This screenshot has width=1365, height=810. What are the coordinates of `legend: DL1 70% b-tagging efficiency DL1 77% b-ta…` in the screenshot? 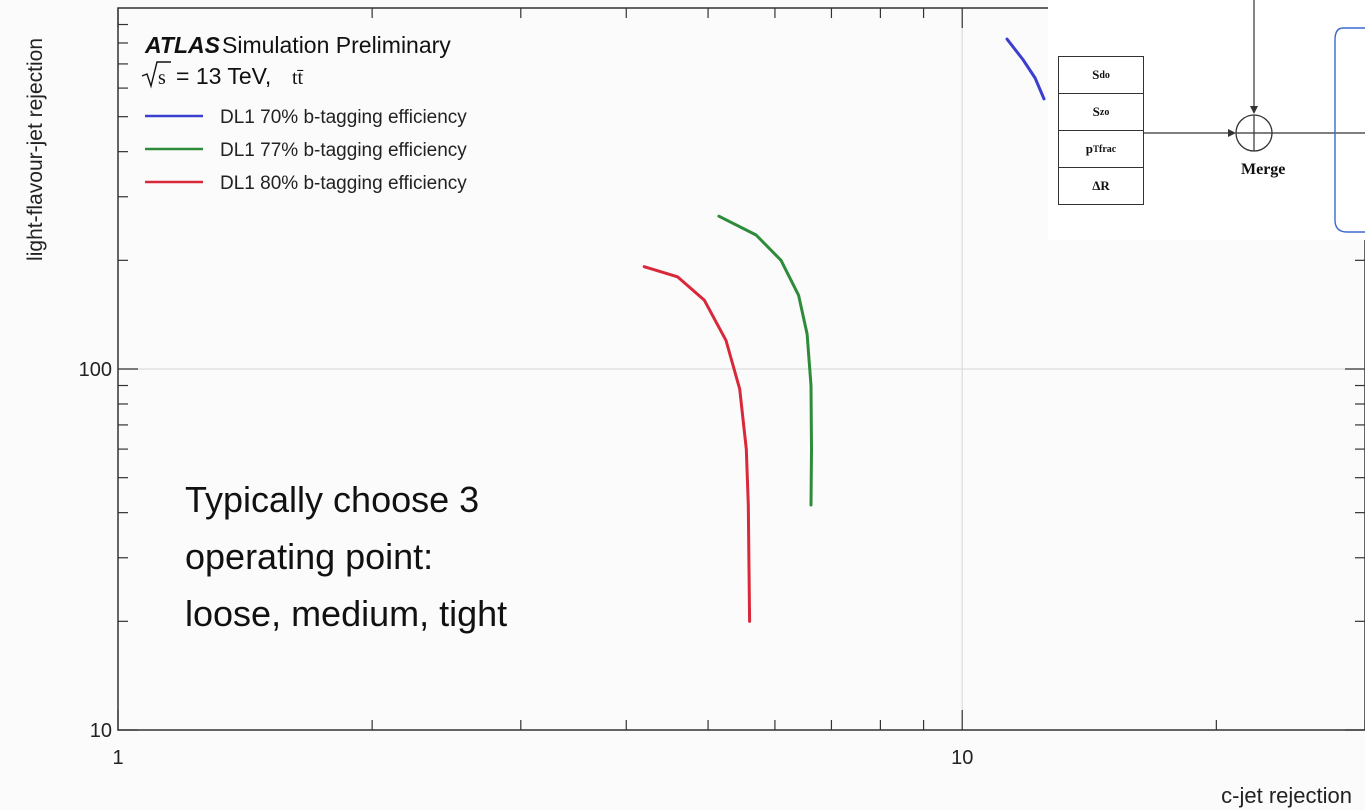 It's located at (306, 150).